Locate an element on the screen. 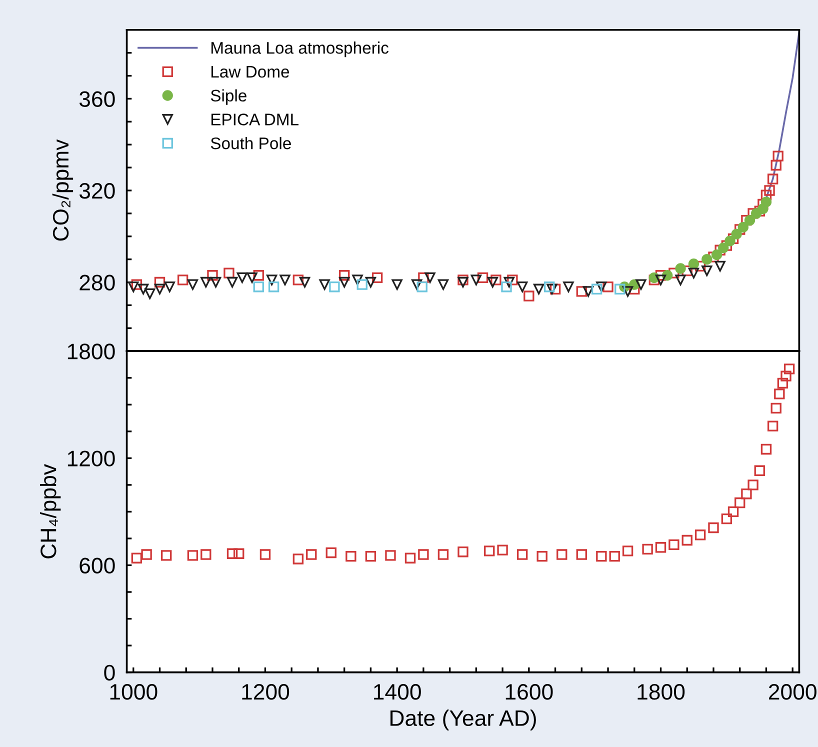 The width and height of the screenshot is (818, 747). y-tick-label: 1200 is located at coordinates (91, 458).